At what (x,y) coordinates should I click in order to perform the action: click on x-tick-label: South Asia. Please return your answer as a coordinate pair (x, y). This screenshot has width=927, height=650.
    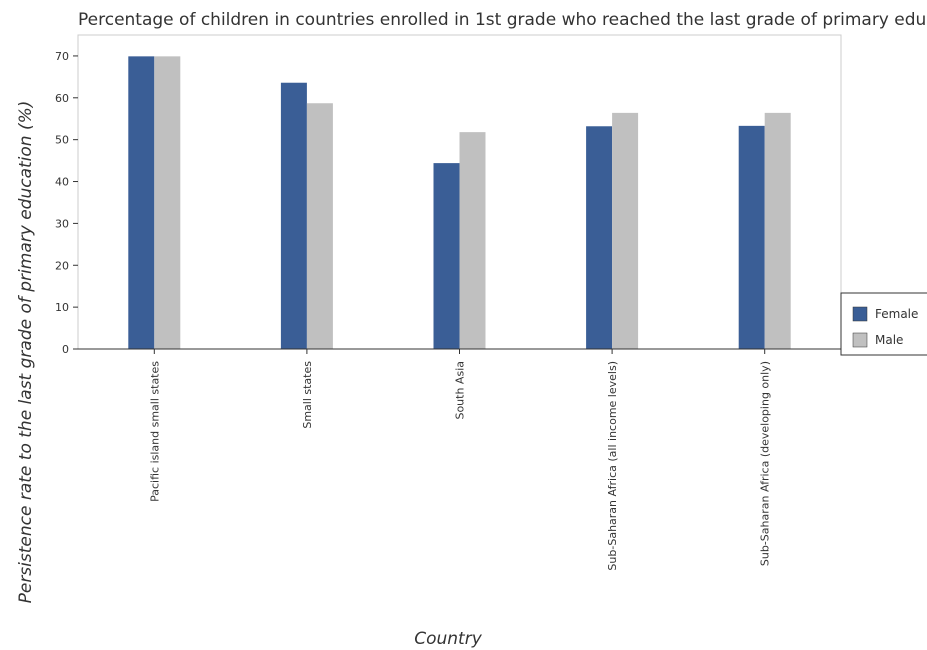
    Looking at the image, I should click on (460, 390).